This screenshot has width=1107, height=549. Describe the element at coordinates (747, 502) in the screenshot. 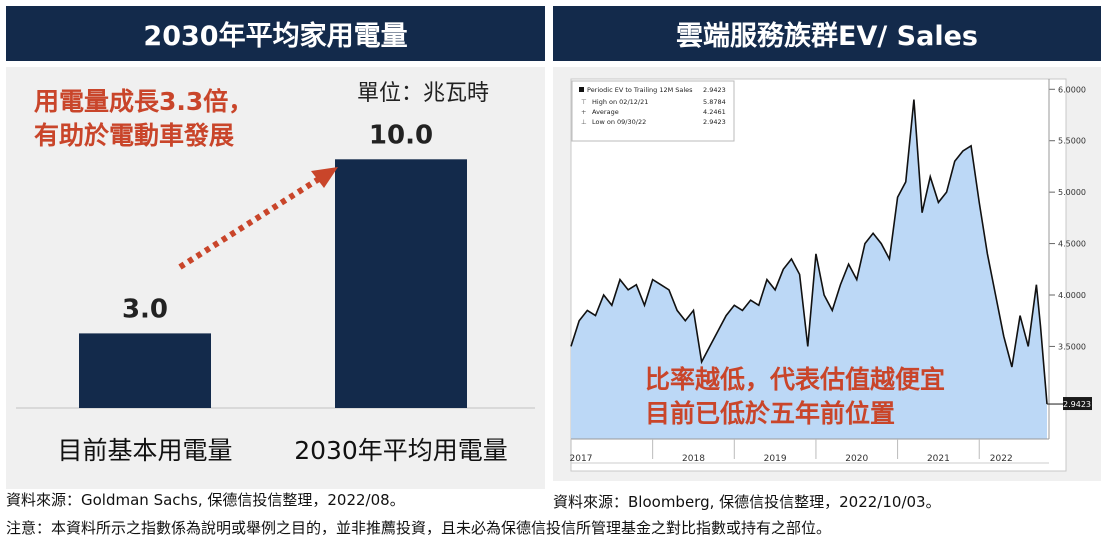

I see `right-source-text: 資料來源：Bloomberg, 保德信投信整理，2022/10/03。` at that location.